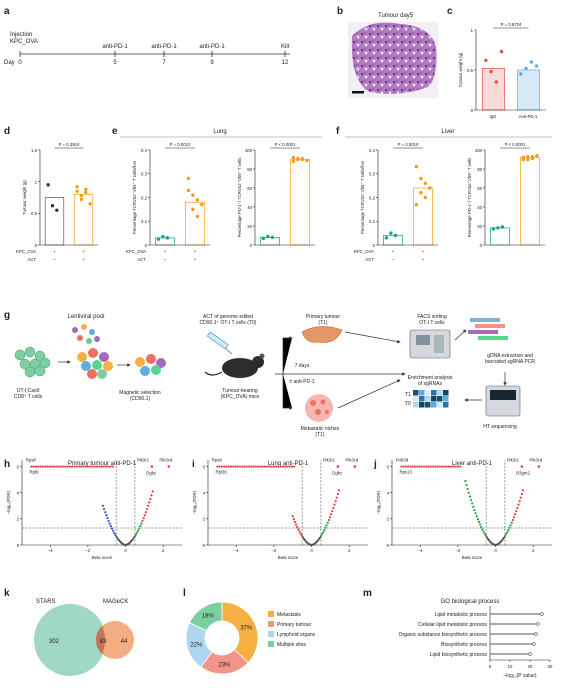 The width and height of the screenshot is (561, 690). I want to click on go-bar-end, so click(534, 644).